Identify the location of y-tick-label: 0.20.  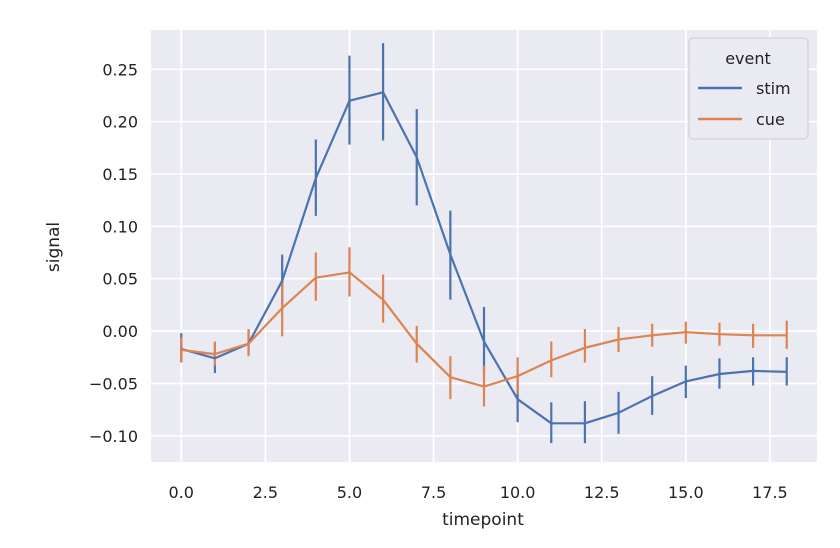
(120, 122).